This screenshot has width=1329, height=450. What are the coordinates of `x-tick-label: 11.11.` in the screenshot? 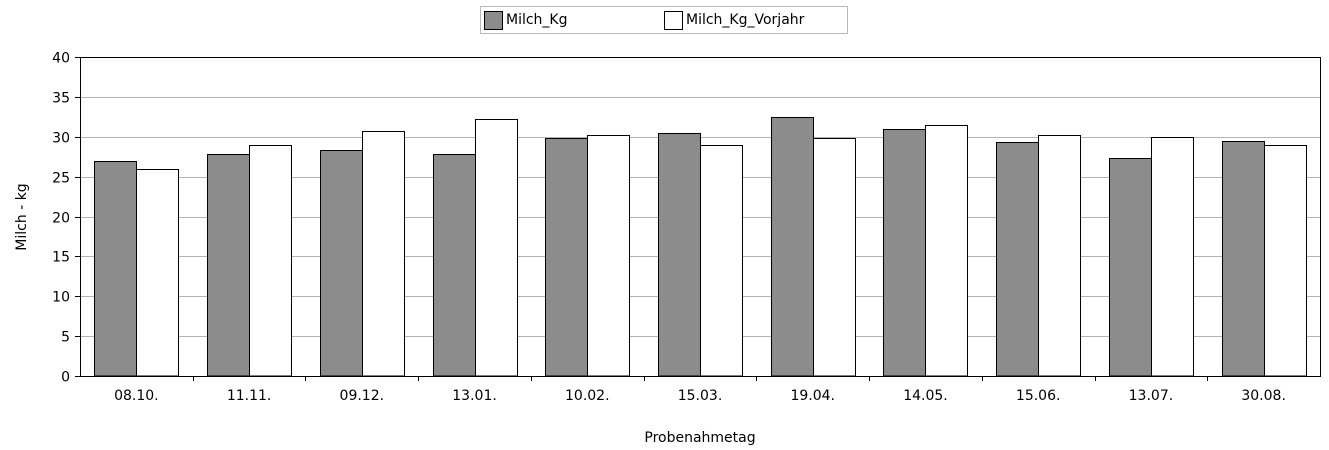 It's located at (249, 396).